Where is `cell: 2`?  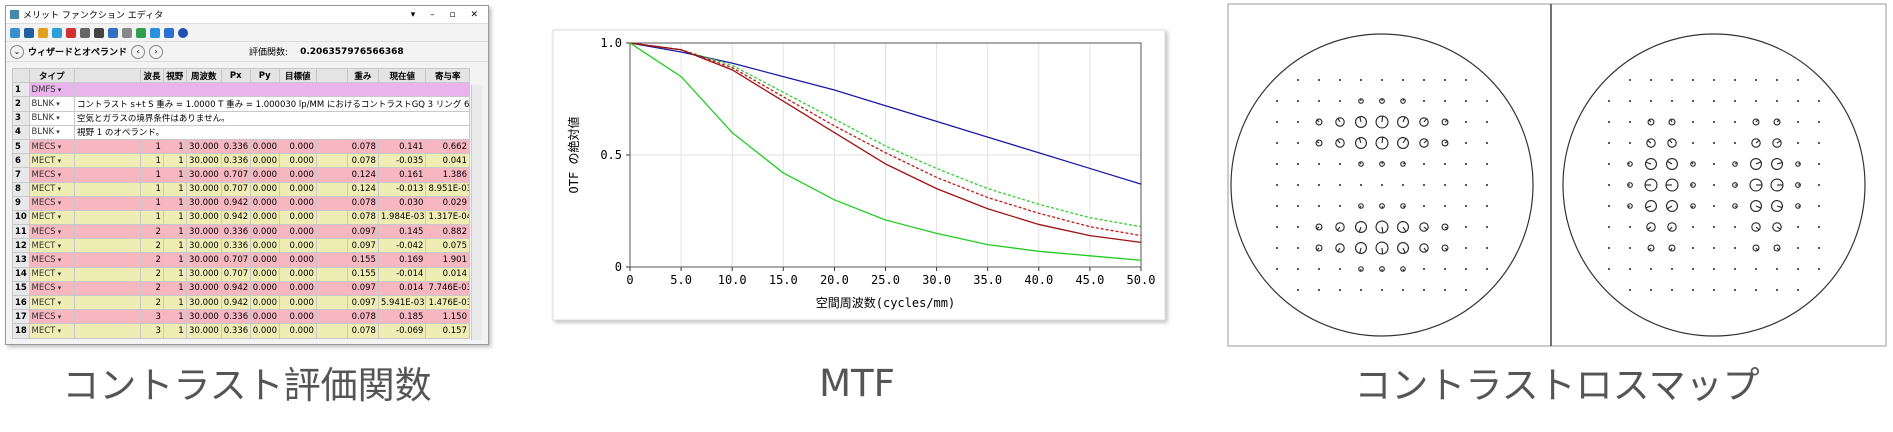
cell: 2 is located at coordinates (152, 288).